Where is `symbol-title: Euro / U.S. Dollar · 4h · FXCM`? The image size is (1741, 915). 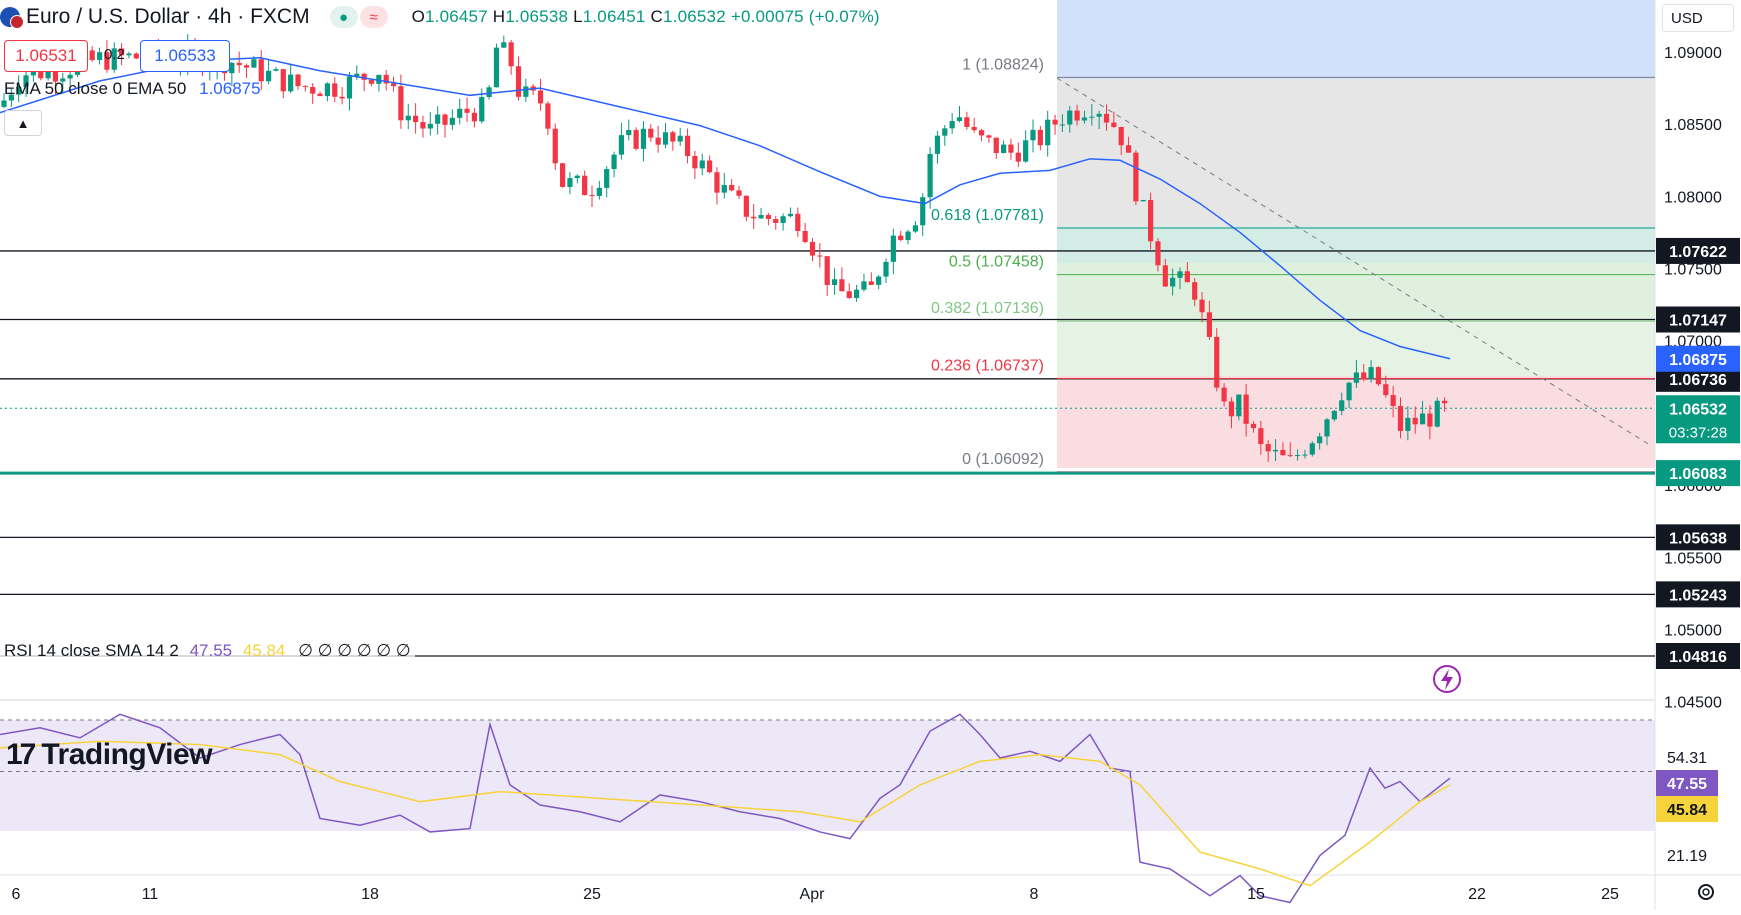
symbol-title: Euro / U.S. Dollar · 4h · FXCM is located at coordinates (168, 16).